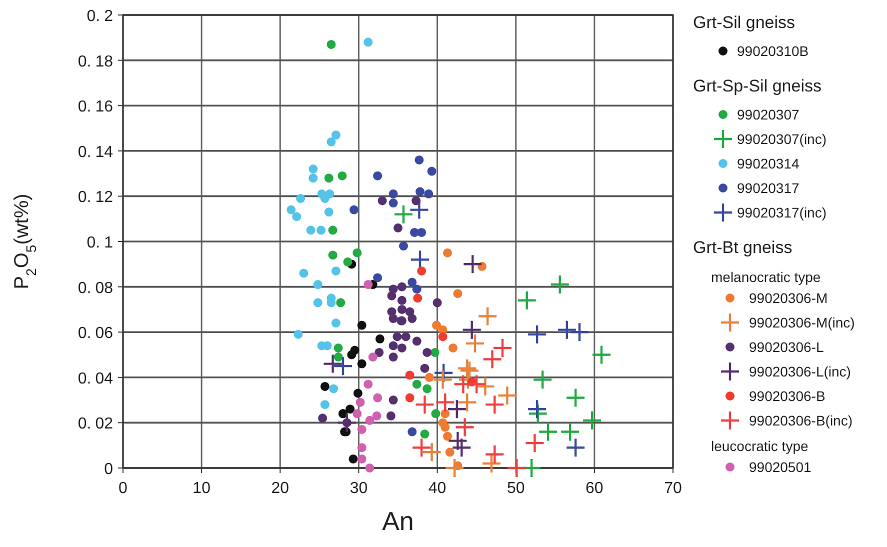 Image resolution: width=887 pixels, height=547 pixels. I want to click on y-tick-label: 0. 18, so click(96, 61).